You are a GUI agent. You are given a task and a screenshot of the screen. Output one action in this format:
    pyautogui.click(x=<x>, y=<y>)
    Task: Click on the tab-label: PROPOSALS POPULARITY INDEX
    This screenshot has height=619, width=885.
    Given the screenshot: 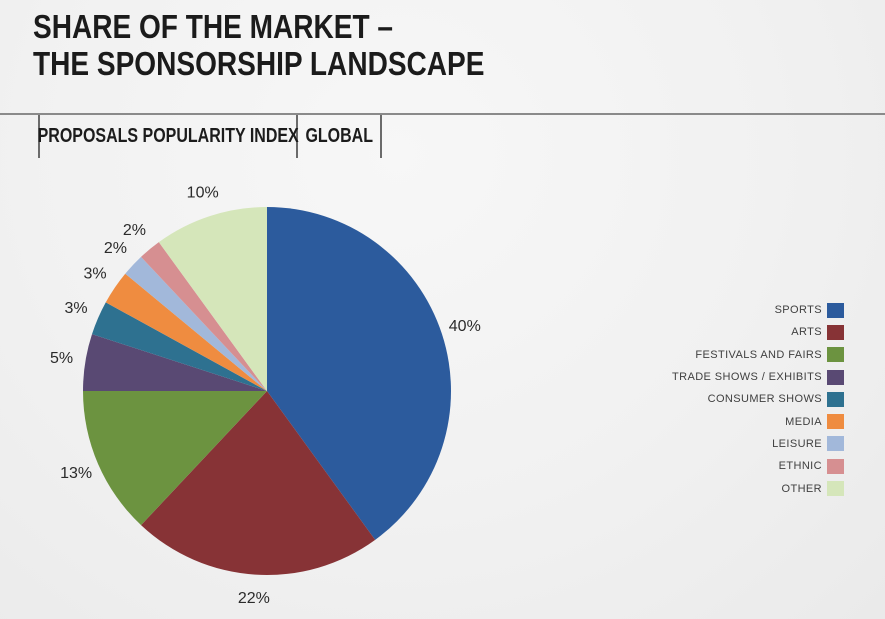 What is the action you would take?
    pyautogui.click(x=168, y=136)
    